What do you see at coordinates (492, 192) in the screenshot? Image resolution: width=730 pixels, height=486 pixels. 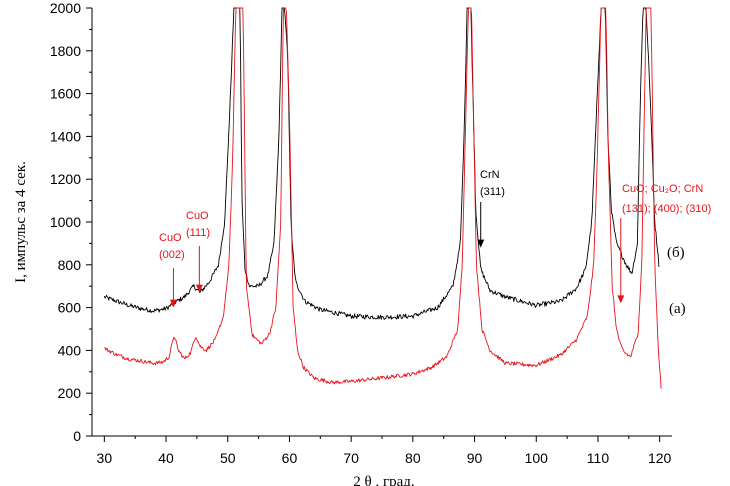 I see `annotation-label: (311)` at bounding box center [492, 192].